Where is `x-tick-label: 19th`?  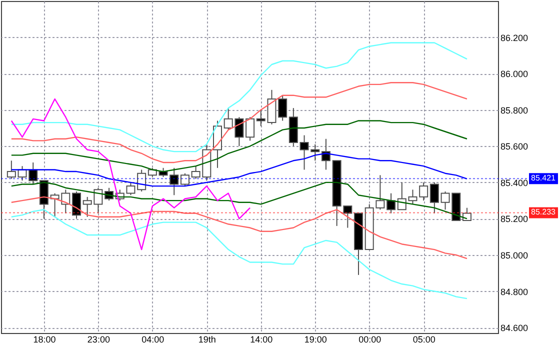 x-tick-label: 19th is located at coordinates (207, 339).